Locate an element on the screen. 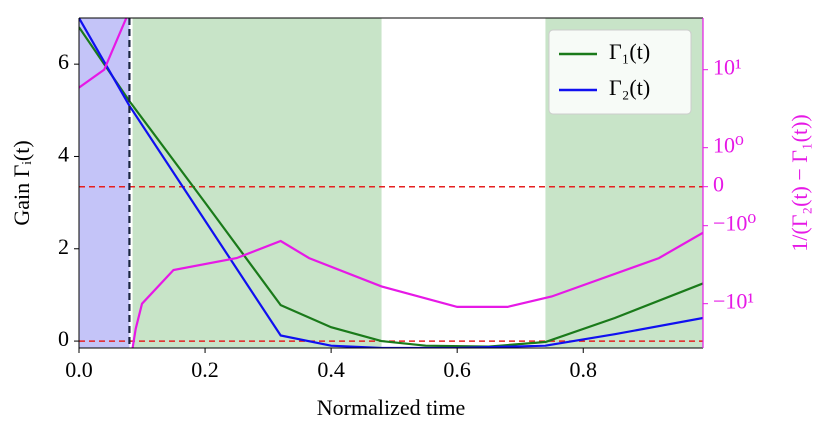  legend-label: Γ₁(t) is located at coordinates (629, 51).